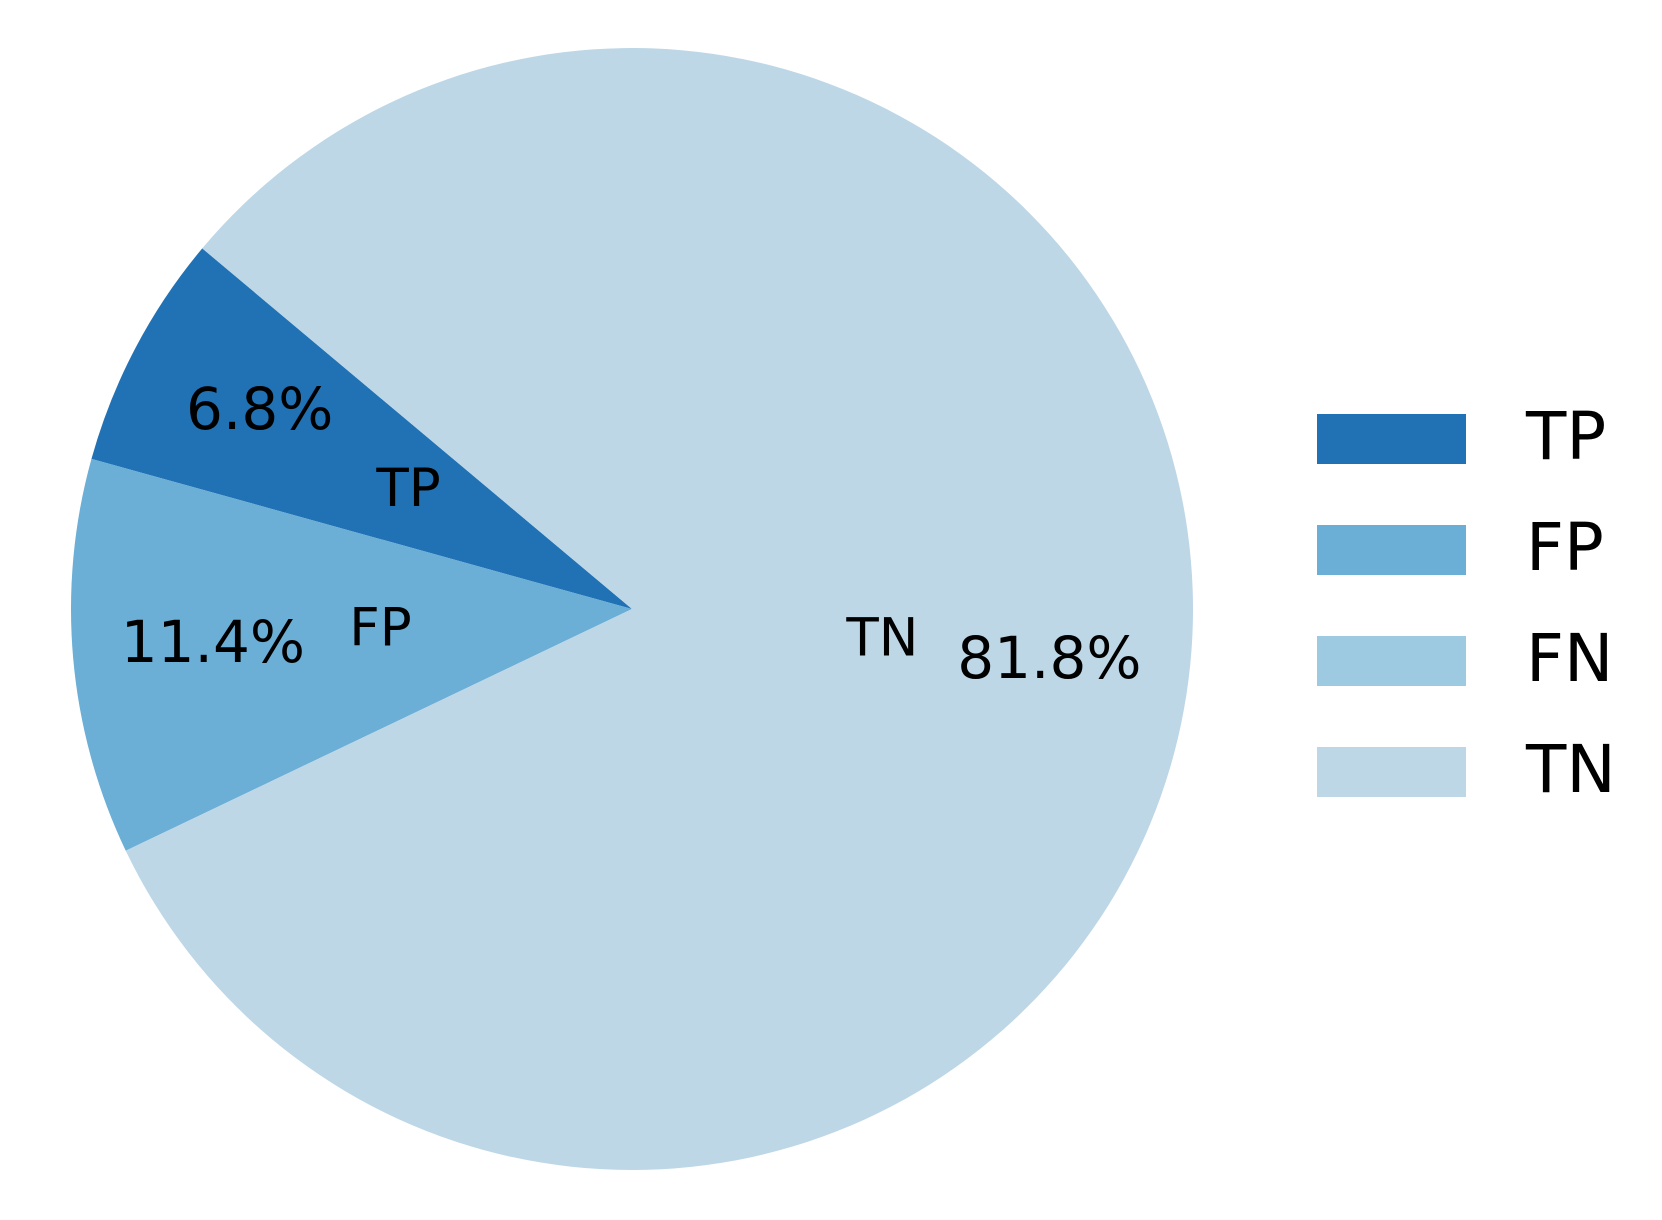 Image resolution: width=1662 pixels, height=1220 pixels. Describe the element at coordinates (881, 637) in the screenshot. I see `slice-label: TN` at that location.